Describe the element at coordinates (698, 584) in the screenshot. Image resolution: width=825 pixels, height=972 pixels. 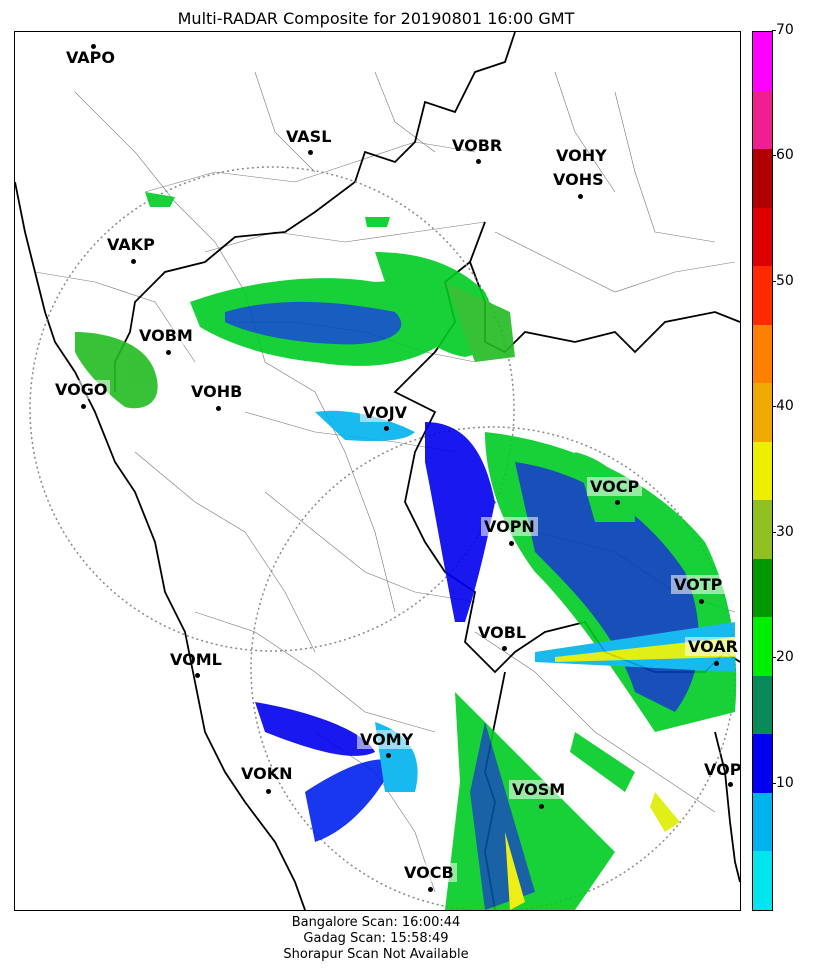
I see `station-label: VOTP` at that location.